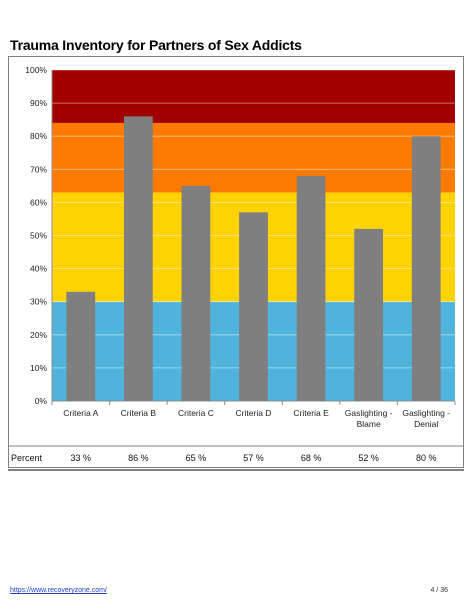 This screenshot has height=600, width=473. Describe the element at coordinates (38, 103) in the screenshot. I see `y-tick-label: 90%` at that location.